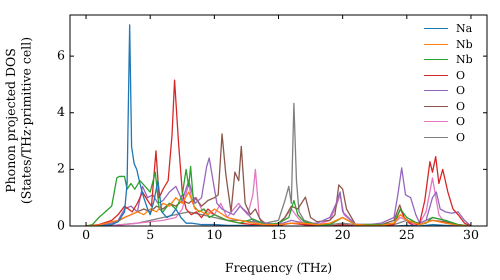 This screenshot has width=500, height=280. What do you see at coordinates (18, 120) in the screenshot?
I see `y-axis-title: Phonon projected DOS (States/THz·primitive cell)` at bounding box center [18, 120].